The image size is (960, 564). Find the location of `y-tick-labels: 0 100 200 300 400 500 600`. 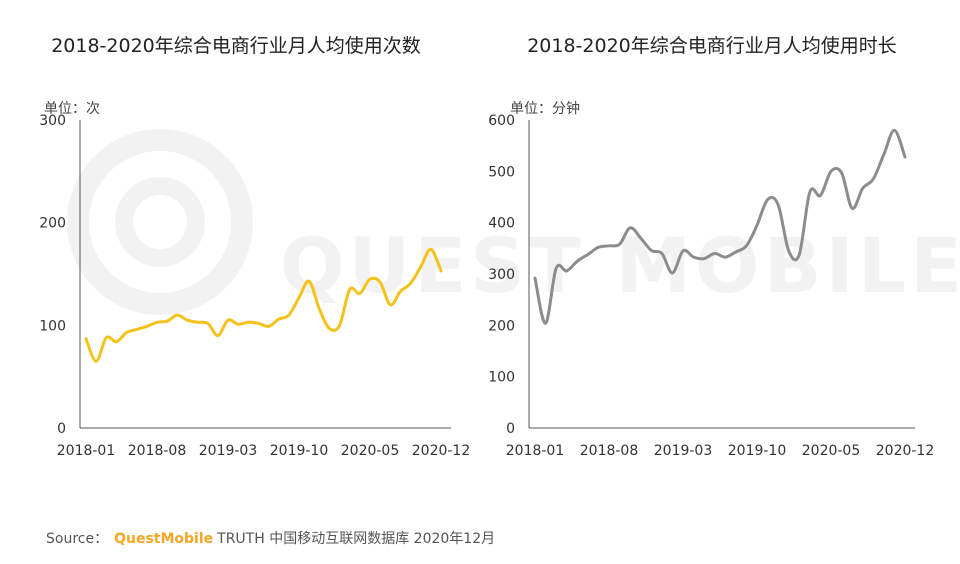

y-tick-labels: 0 100 200 300 400 500 600 is located at coordinates (501, 275).